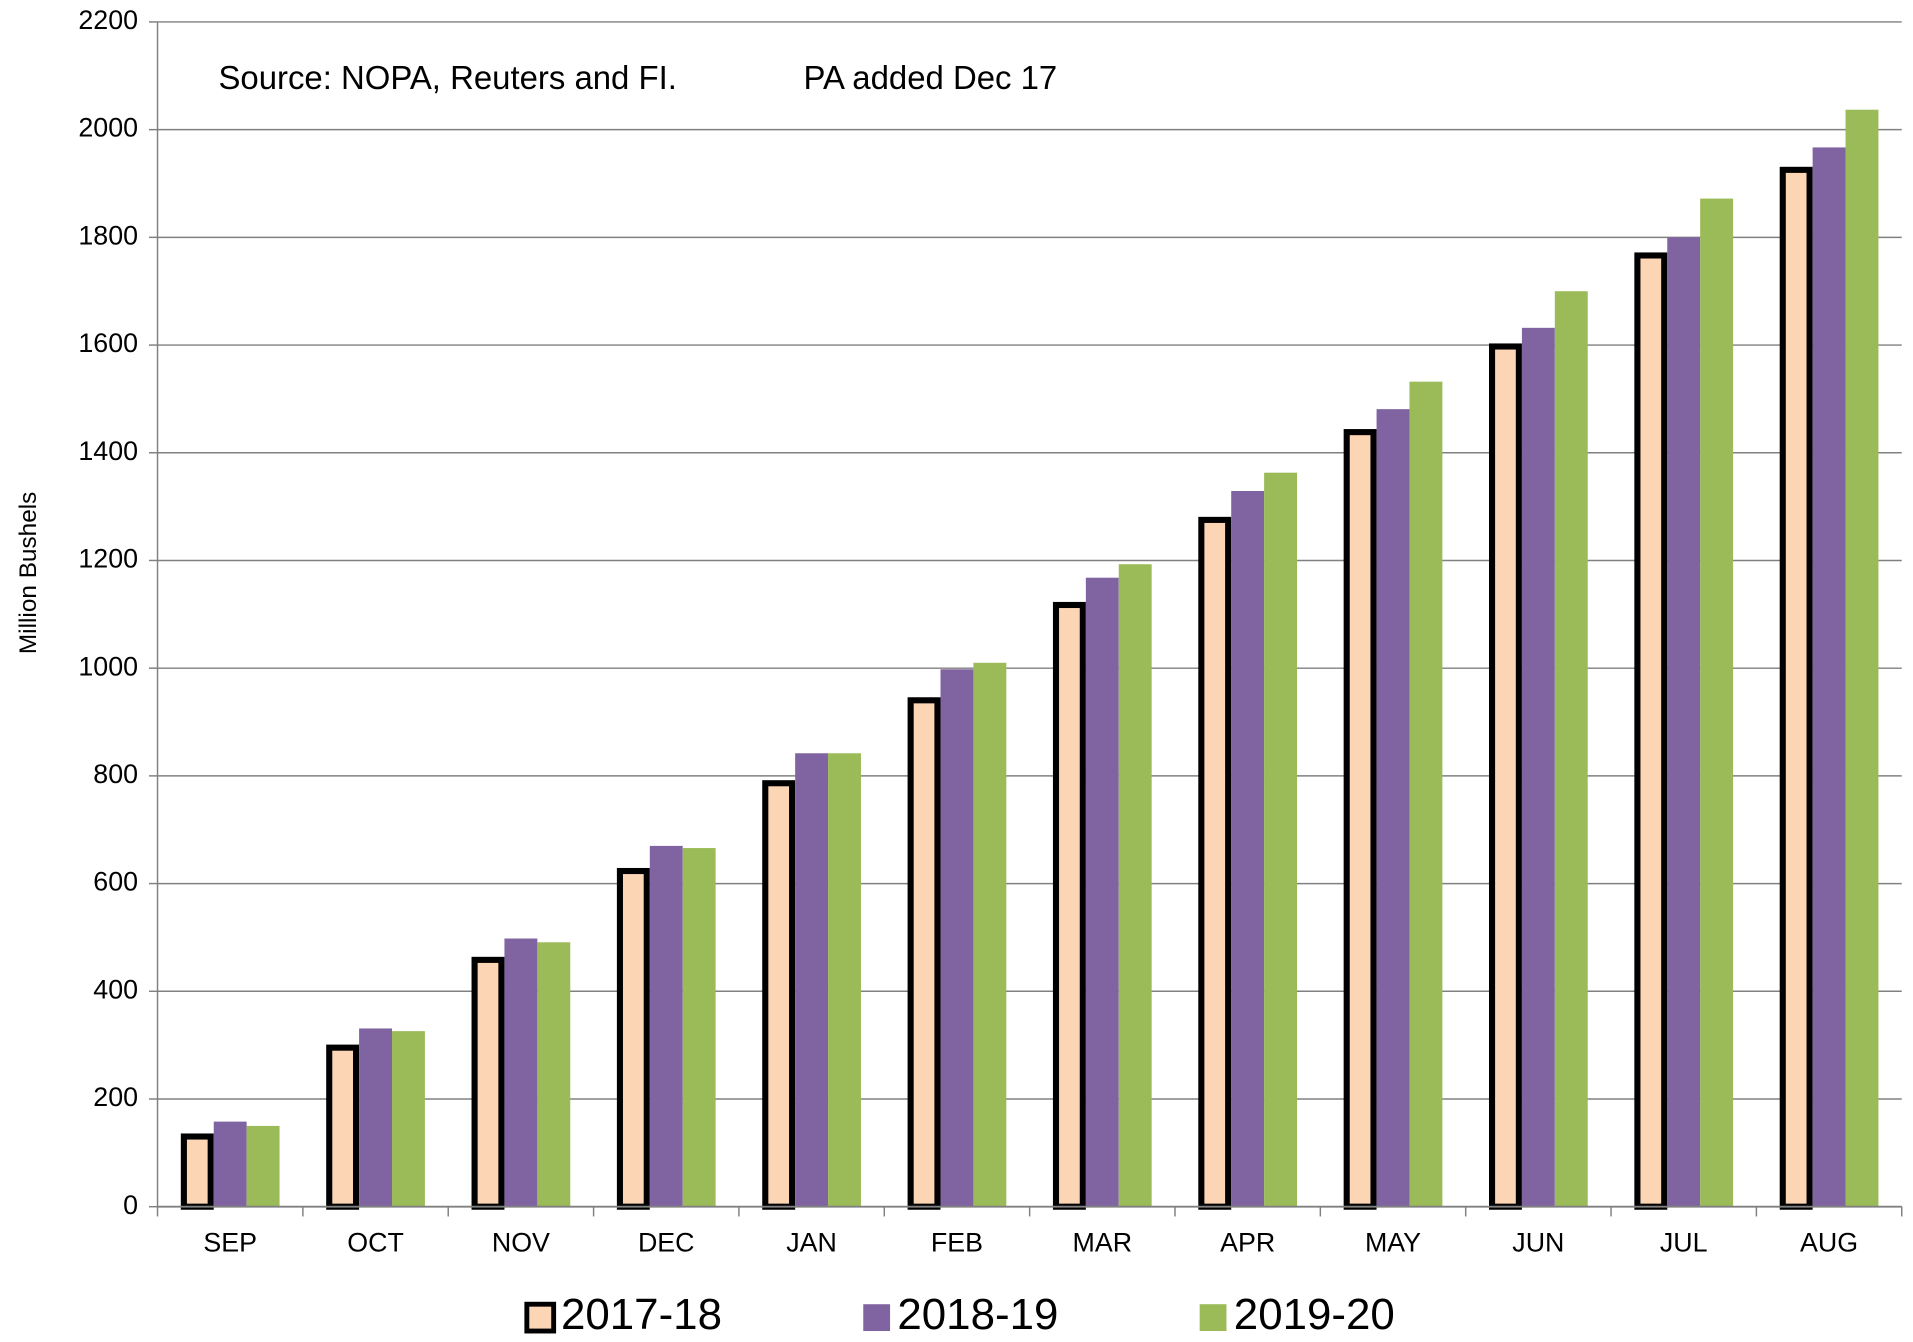  What do you see at coordinates (1247, 1243) in the screenshot?
I see `x-tick-label: APR` at bounding box center [1247, 1243].